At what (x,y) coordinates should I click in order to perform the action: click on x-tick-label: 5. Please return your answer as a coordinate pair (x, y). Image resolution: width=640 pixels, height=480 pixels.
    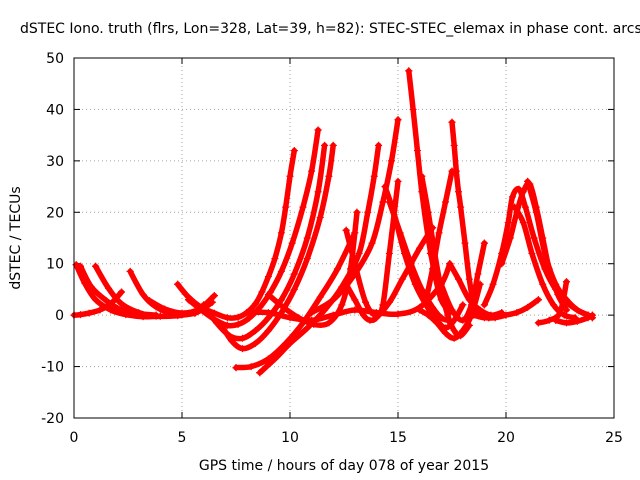
    Looking at the image, I should click on (182, 438).